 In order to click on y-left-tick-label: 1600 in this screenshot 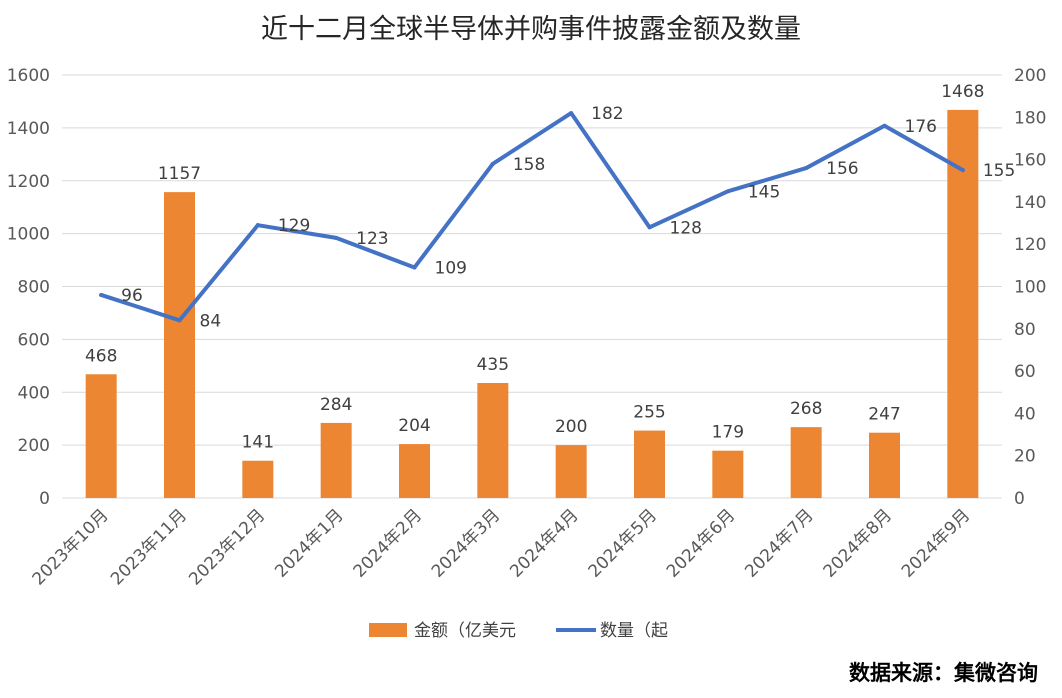, I will do `click(28, 76)`.